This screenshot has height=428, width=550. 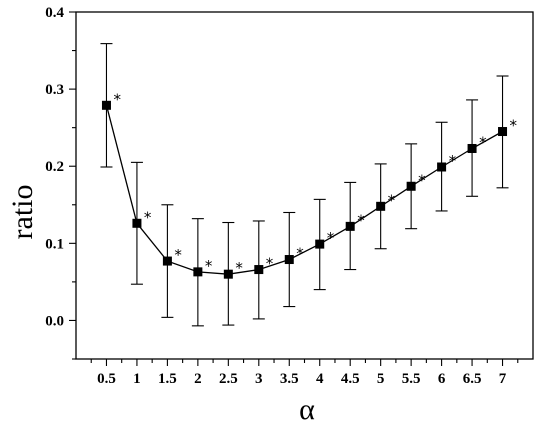 What do you see at coordinates (381, 379) in the screenshot?
I see `x-tick-label: 5` at bounding box center [381, 379].